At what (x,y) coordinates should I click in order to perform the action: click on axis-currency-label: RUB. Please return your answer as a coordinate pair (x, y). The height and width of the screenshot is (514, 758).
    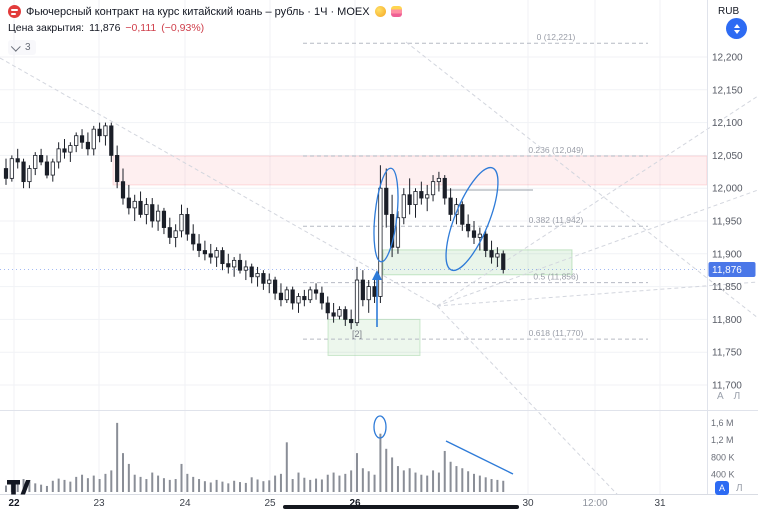
    Looking at the image, I should click on (729, 11).